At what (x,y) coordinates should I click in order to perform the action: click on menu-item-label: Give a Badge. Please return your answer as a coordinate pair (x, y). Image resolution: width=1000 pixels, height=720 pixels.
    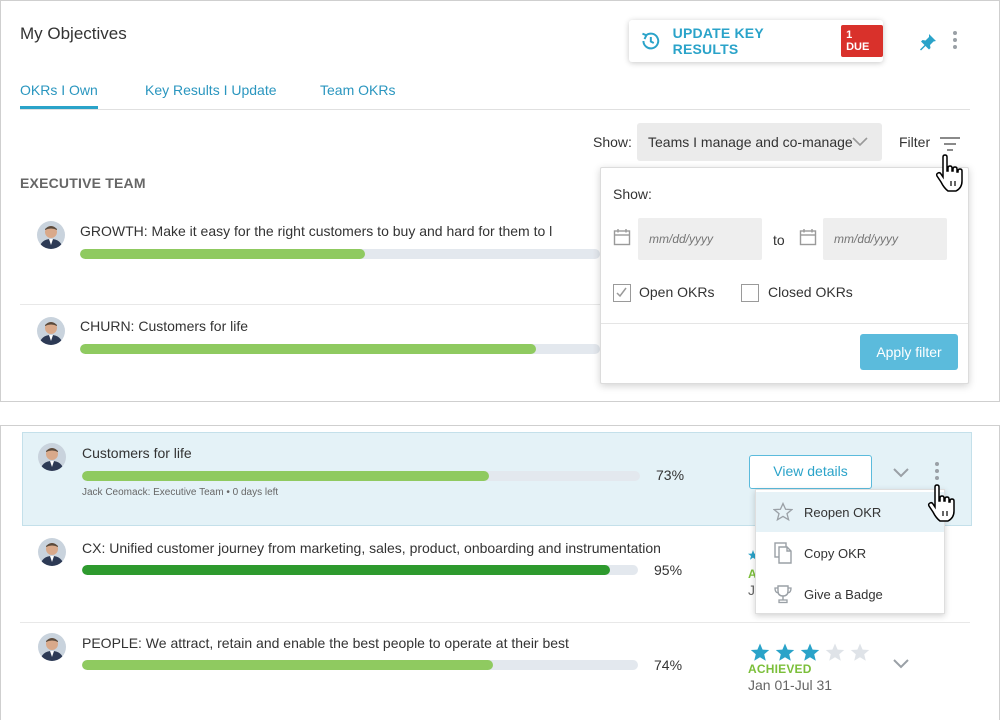
    Looking at the image, I should click on (843, 594).